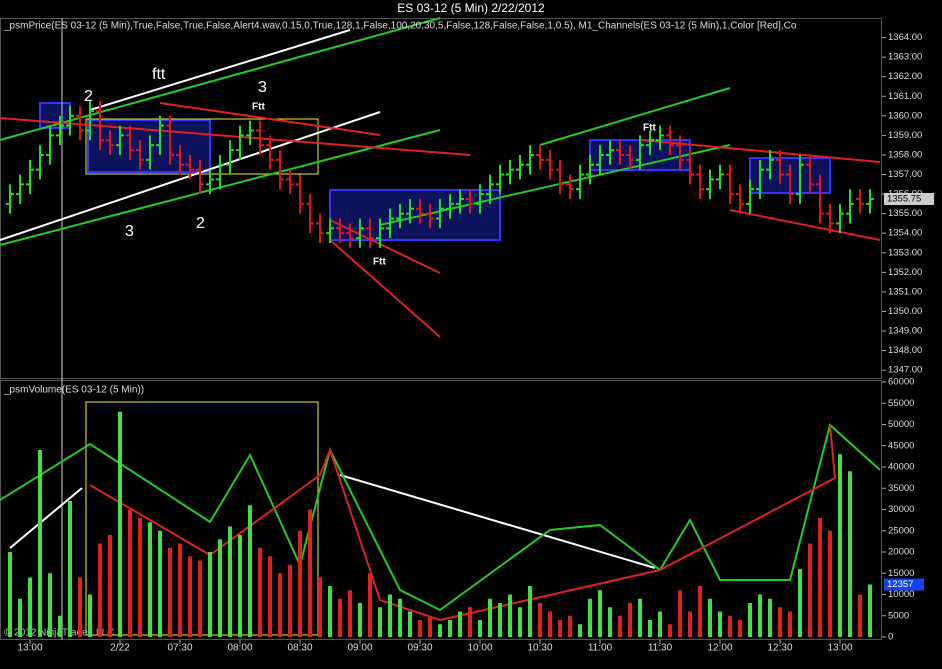  Describe the element at coordinates (905, 233) in the screenshot. I see `y-tick-label: 1354.00` at that location.